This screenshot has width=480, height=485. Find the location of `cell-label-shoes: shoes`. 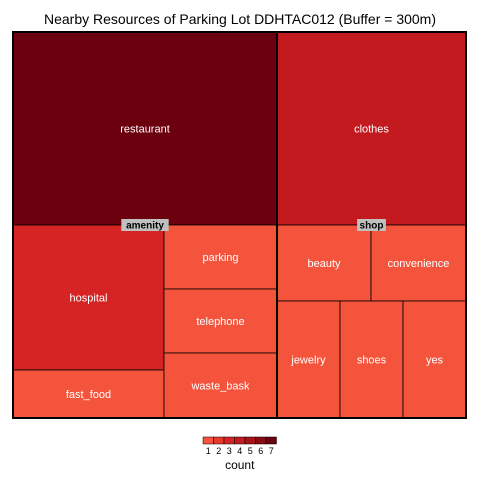

cell-label-shoes: shoes is located at coordinates (372, 361).